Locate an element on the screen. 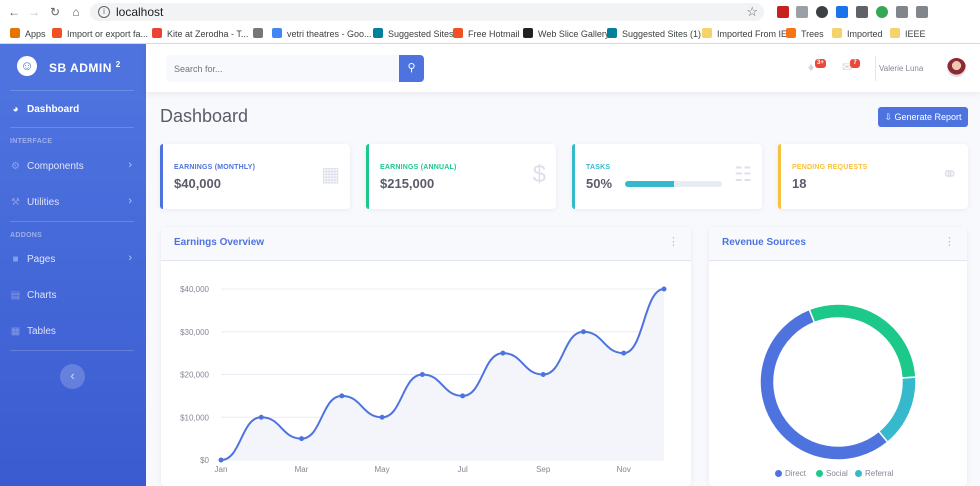  grid-extension-icon is located at coordinates (842, 12).